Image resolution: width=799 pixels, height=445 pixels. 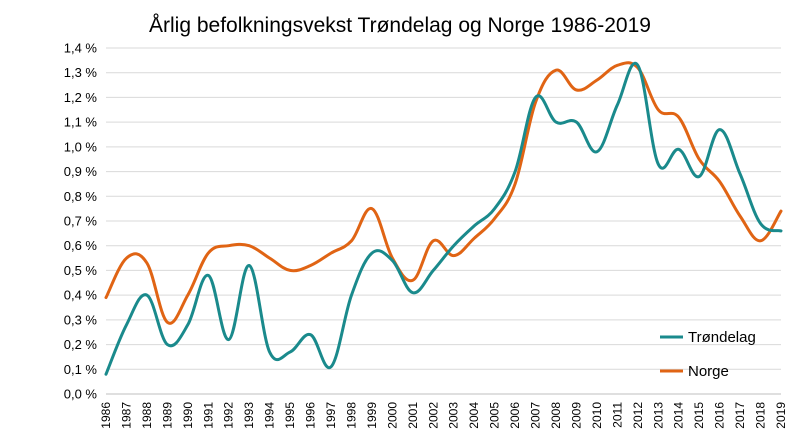 What do you see at coordinates (495, 415) in the screenshot?
I see `x-tick-label: 2005` at bounding box center [495, 415].